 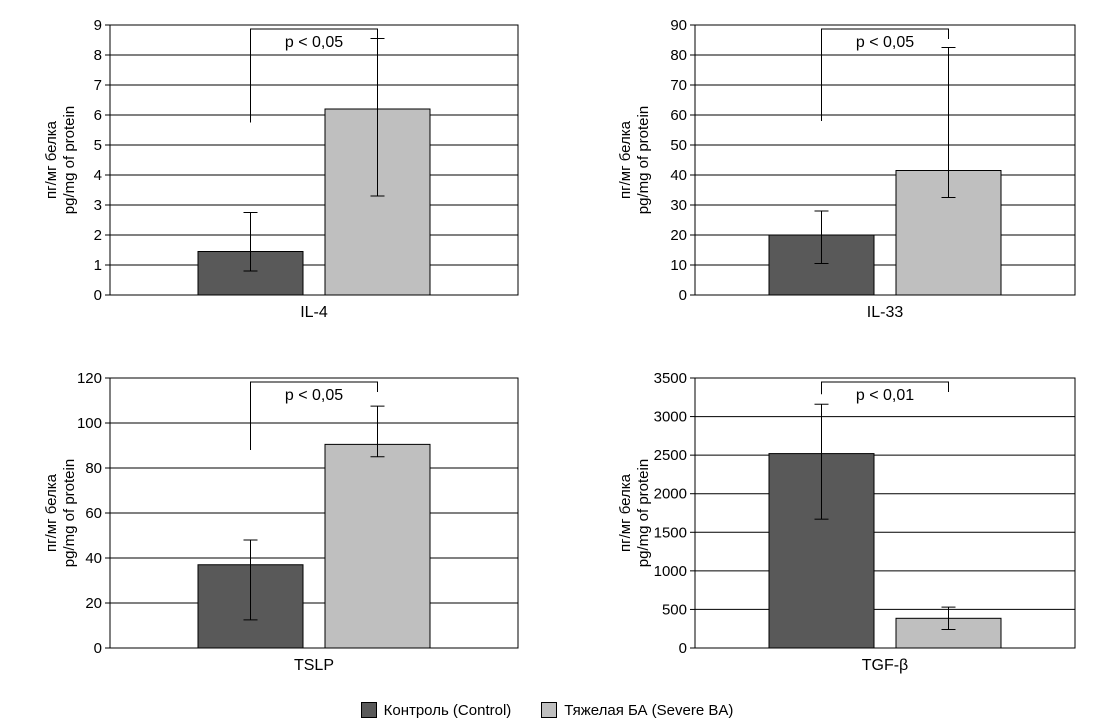 What do you see at coordinates (98, 235) in the screenshot?
I see `y-tick-label: 2` at bounding box center [98, 235].